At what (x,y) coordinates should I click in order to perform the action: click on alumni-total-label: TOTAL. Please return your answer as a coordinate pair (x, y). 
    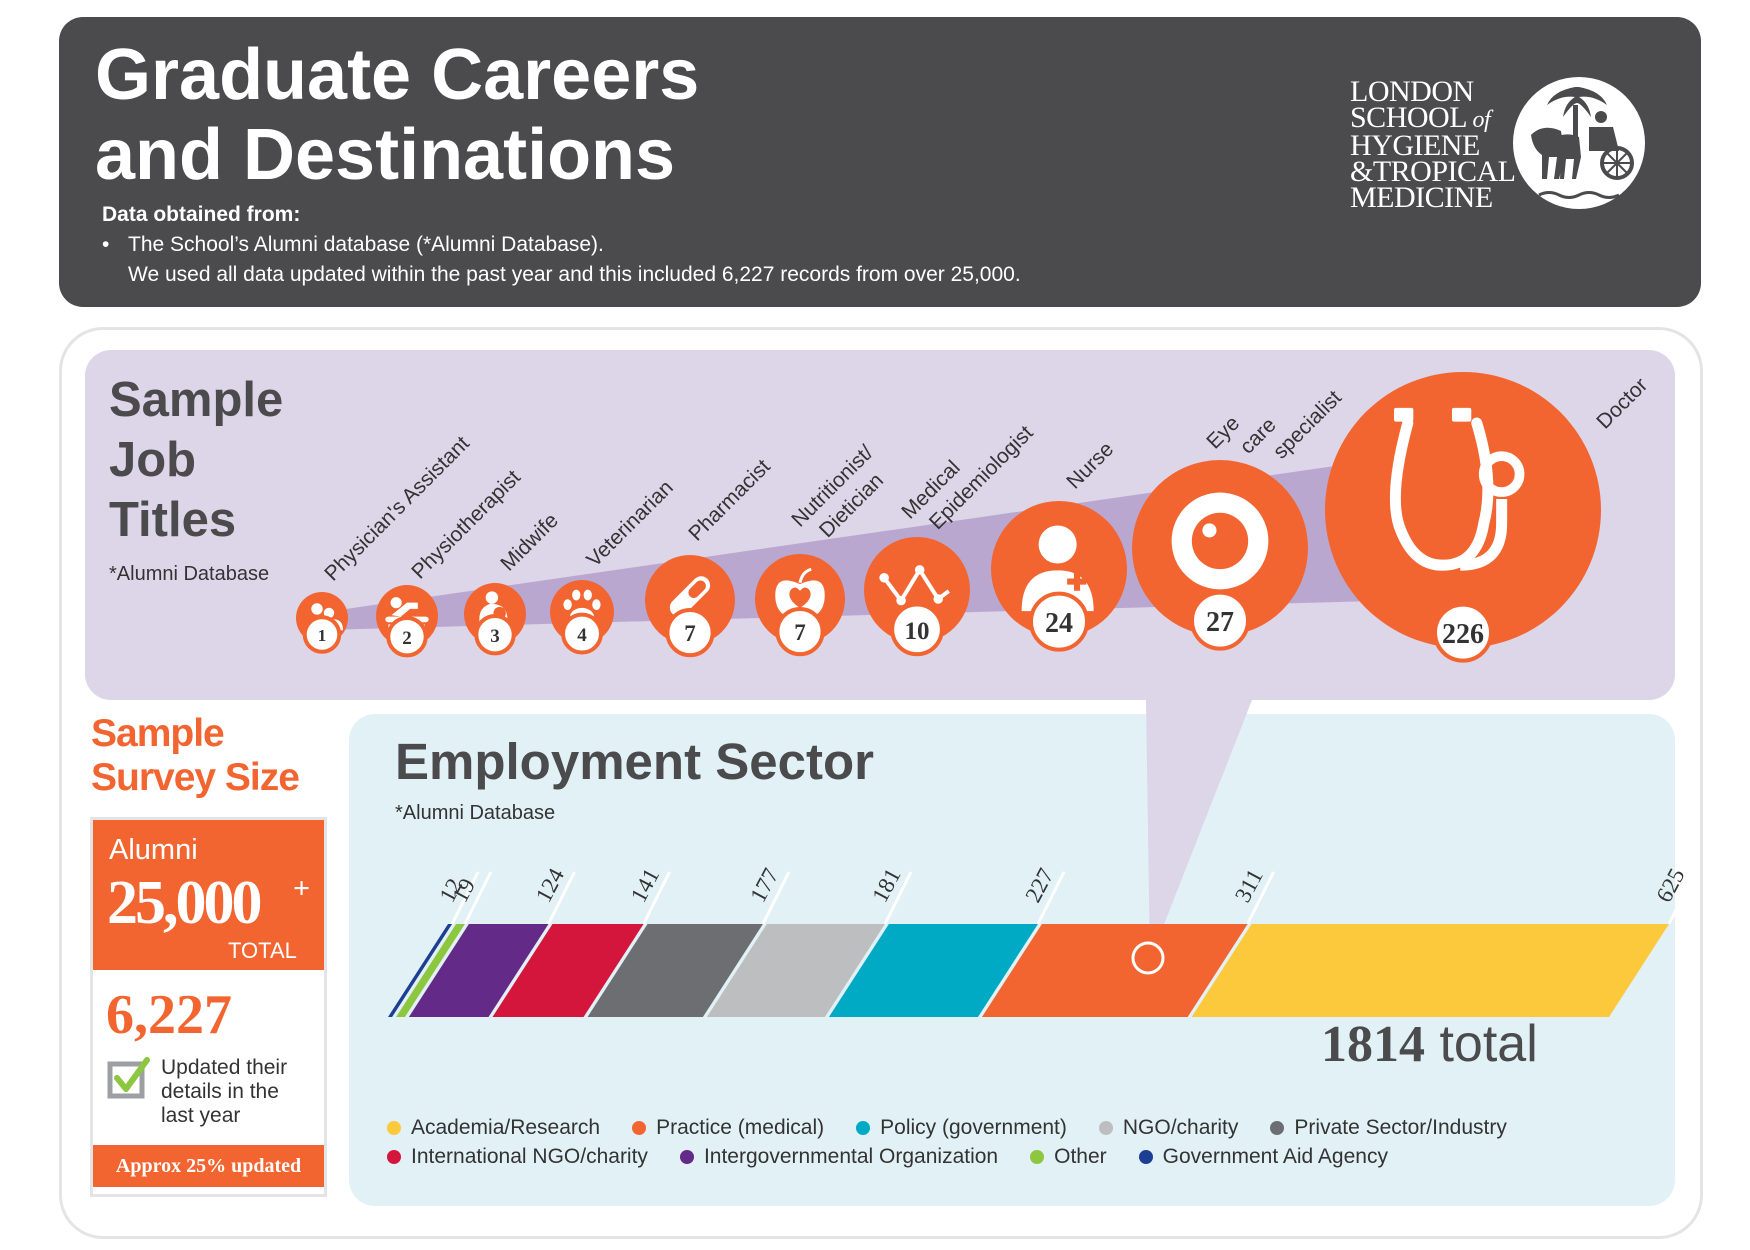
    Looking at the image, I should click on (262, 950).